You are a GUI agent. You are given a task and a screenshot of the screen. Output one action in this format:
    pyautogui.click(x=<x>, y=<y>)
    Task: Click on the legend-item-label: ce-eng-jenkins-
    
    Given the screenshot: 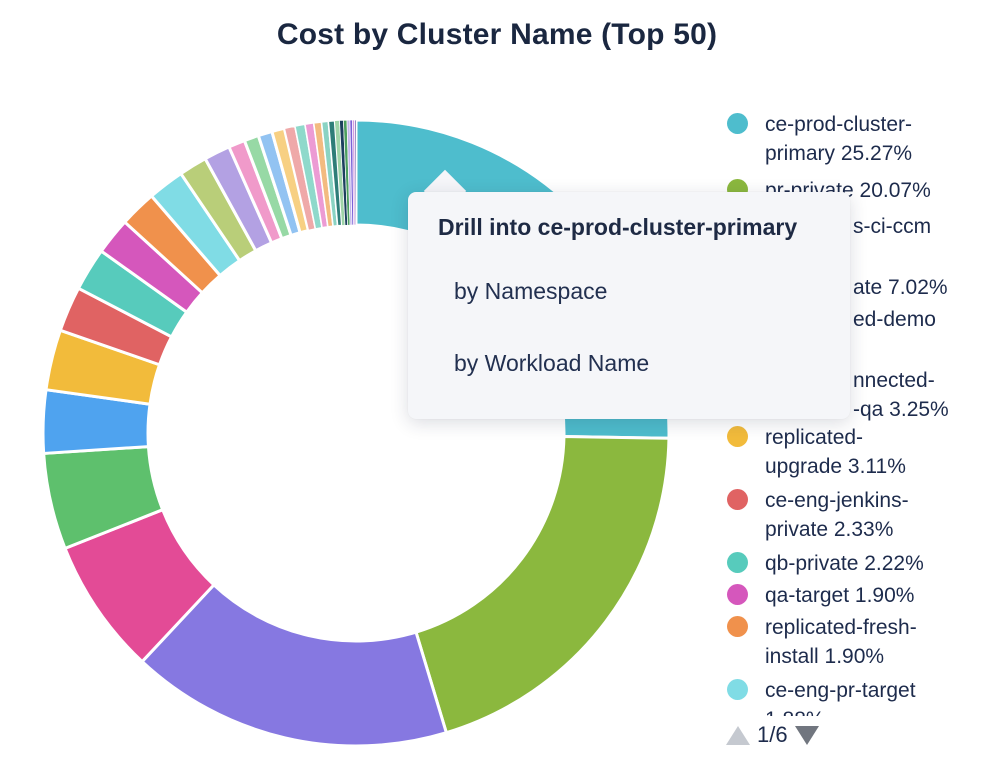 What is the action you would take?
    pyautogui.click(x=837, y=500)
    